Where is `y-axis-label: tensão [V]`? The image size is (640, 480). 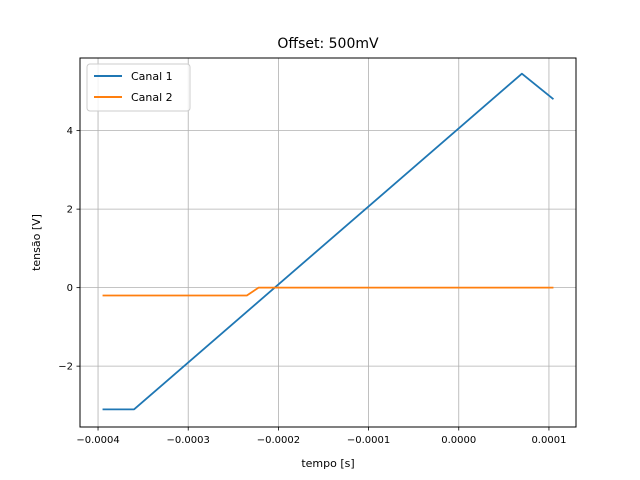 y-axis-label: tensão [V] is located at coordinates (36, 242).